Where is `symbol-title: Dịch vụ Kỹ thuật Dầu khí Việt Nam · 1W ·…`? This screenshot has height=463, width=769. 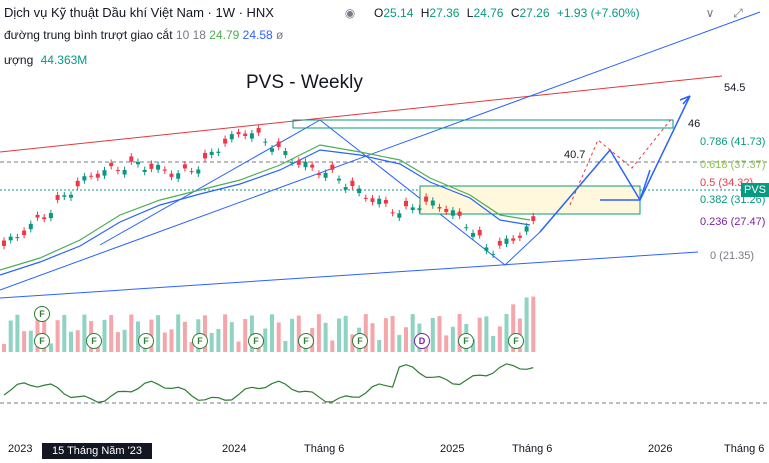 symbol-title: Dịch vụ Kỹ thuật Dầu khí Việt Nam · 1W ·… is located at coordinates (139, 12).